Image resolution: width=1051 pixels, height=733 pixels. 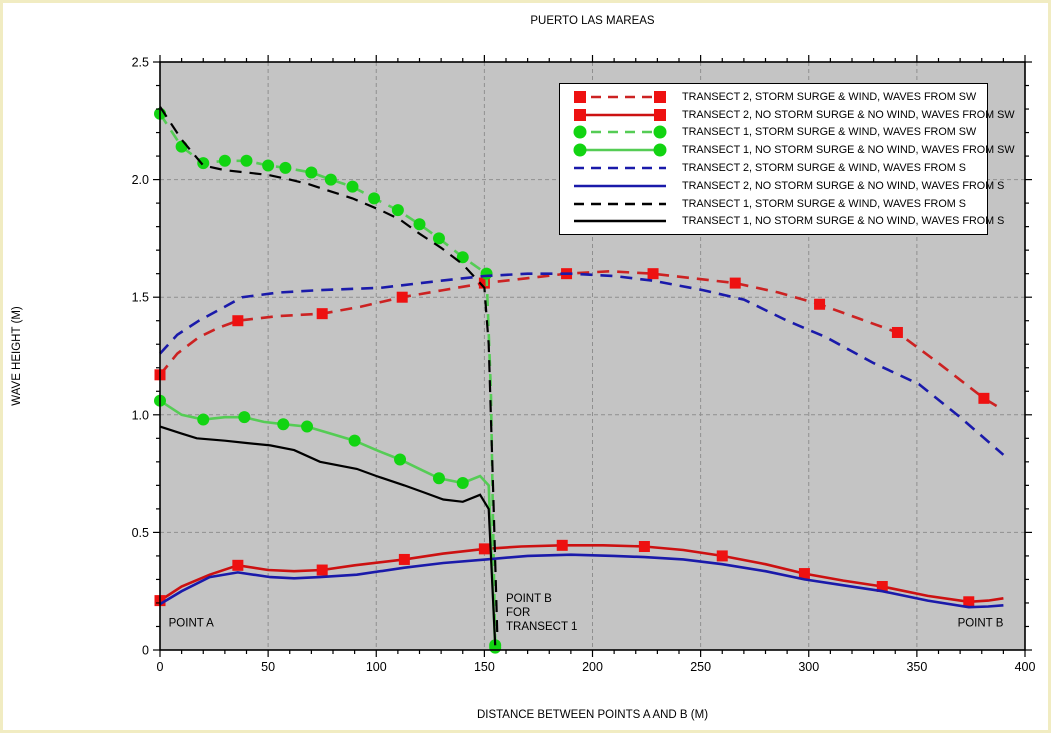 What do you see at coordinates (376, 667) in the screenshot?
I see `x-tick-label: 100` at bounding box center [376, 667].